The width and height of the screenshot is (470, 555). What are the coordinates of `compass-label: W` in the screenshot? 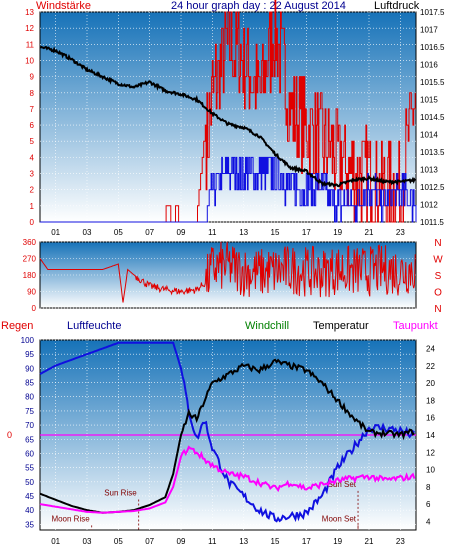 It's located at (438, 260).